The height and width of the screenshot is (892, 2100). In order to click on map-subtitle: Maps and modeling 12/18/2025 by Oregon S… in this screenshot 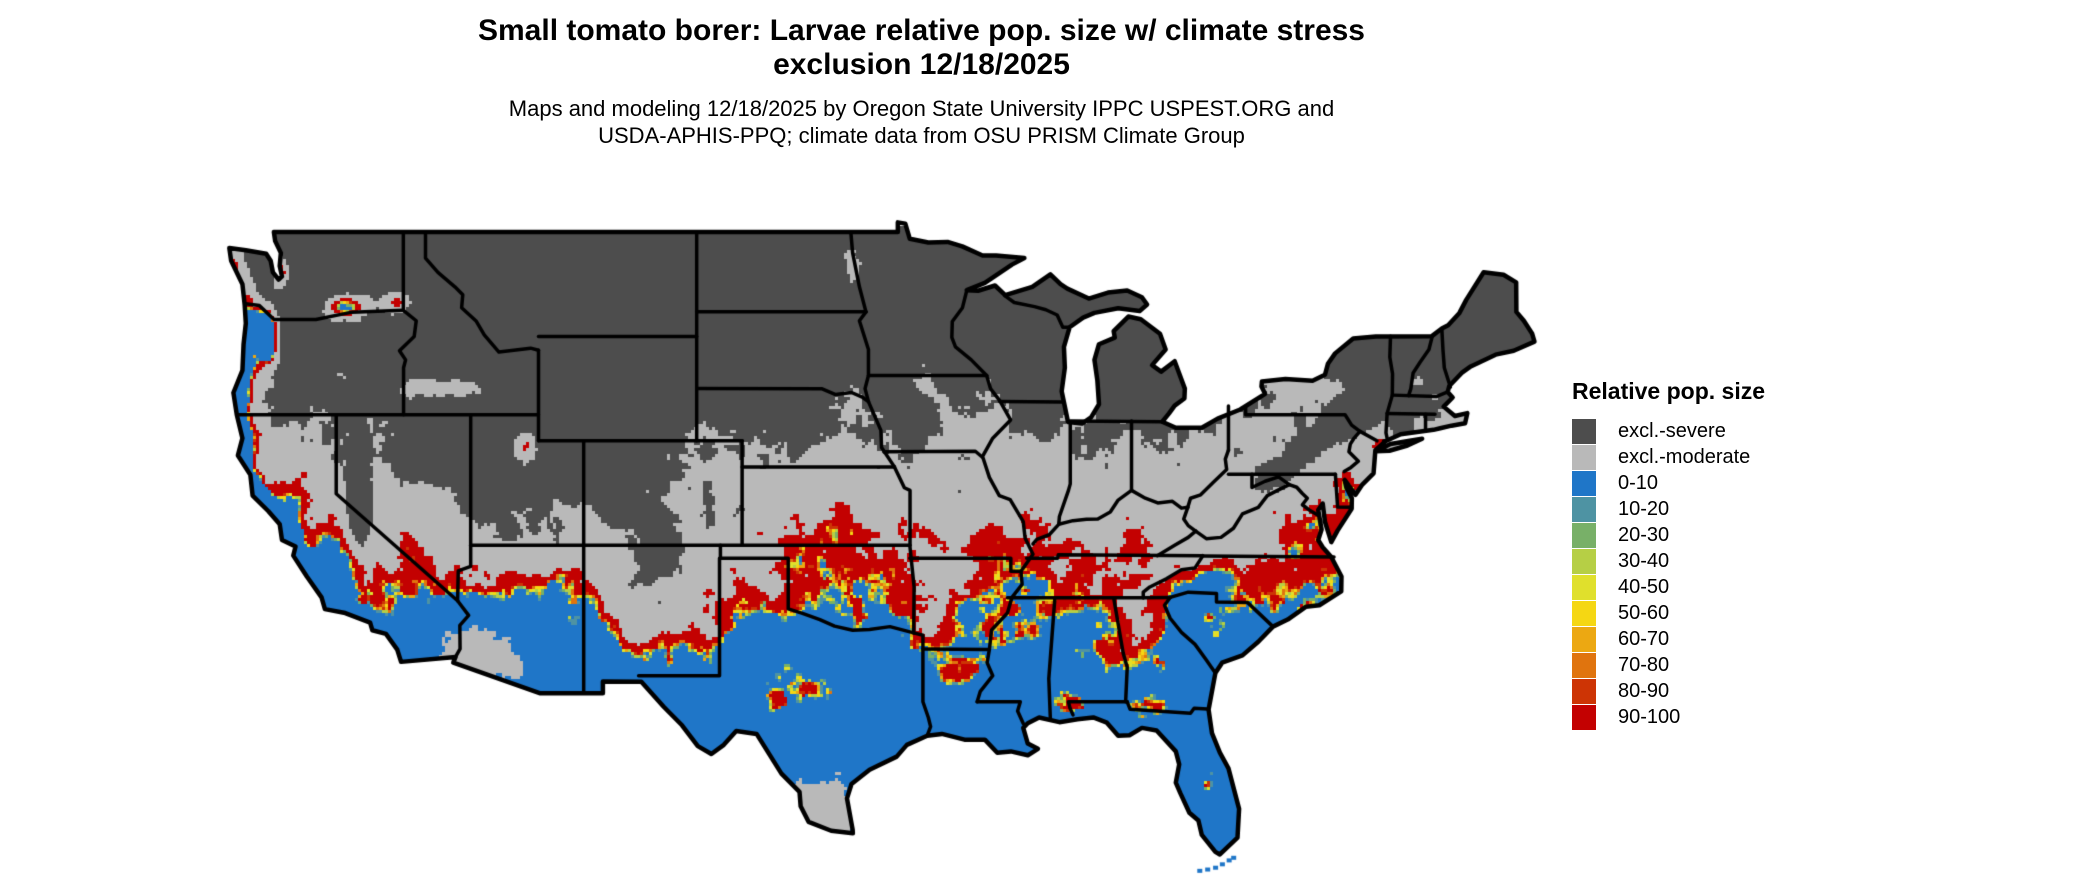, I will do `click(921, 122)`.